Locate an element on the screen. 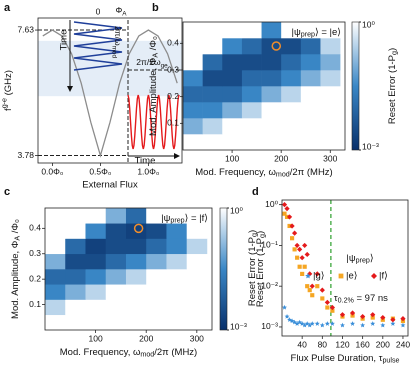  x-tick-label: 200 is located at coordinates (281, 158).